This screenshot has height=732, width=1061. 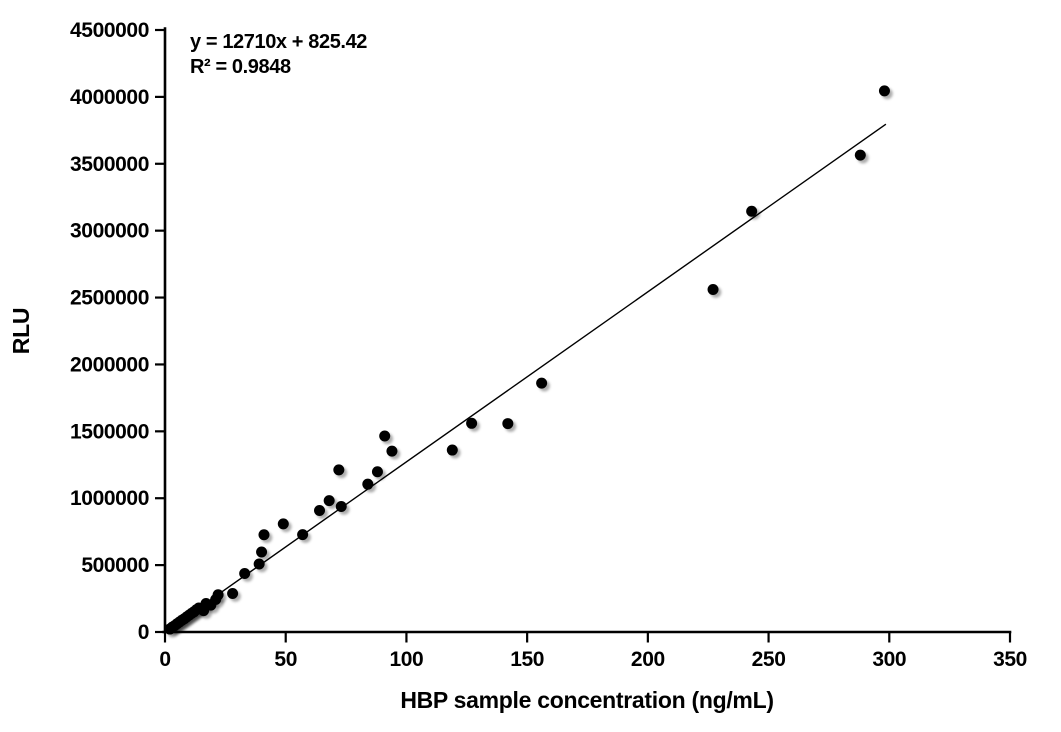 I want to click on x-tick-label: 350, so click(x=1010, y=659).